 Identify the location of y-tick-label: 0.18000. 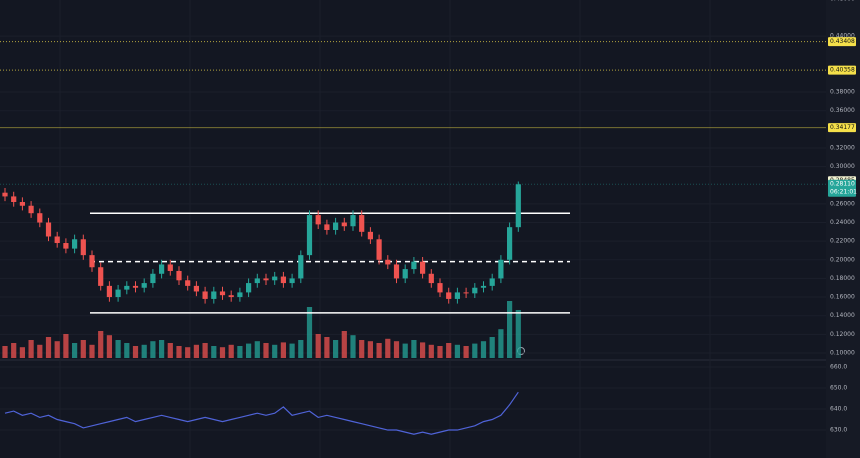
(842, 278).